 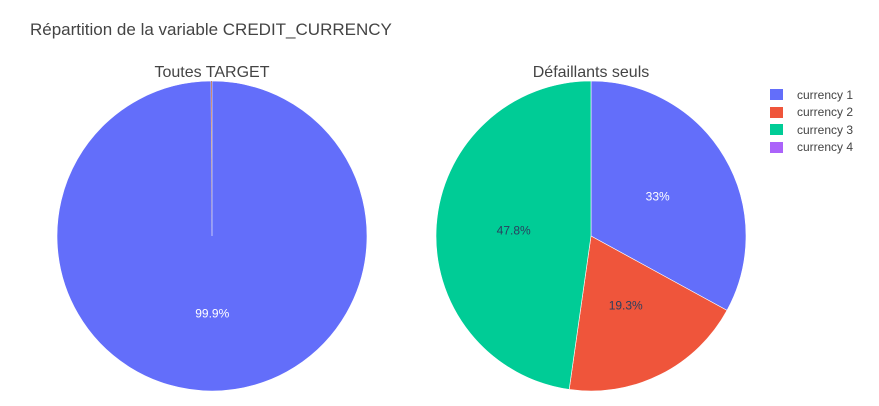 I want to click on legend-item-currency-1: currency 1, so click(x=811, y=95).